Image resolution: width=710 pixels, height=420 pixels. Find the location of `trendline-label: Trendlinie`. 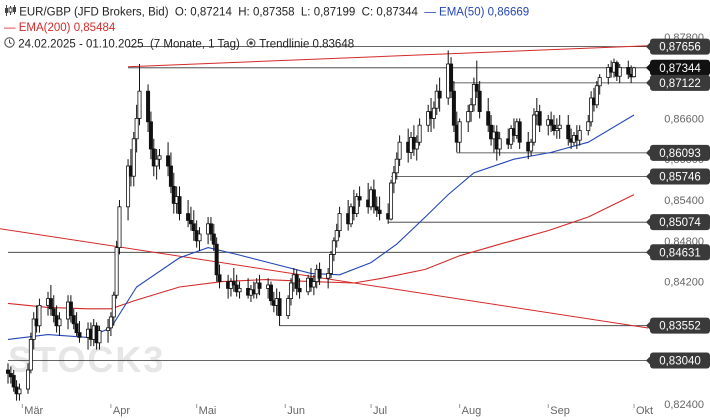

trendline-label: Trendlinie is located at coordinates (284, 44).